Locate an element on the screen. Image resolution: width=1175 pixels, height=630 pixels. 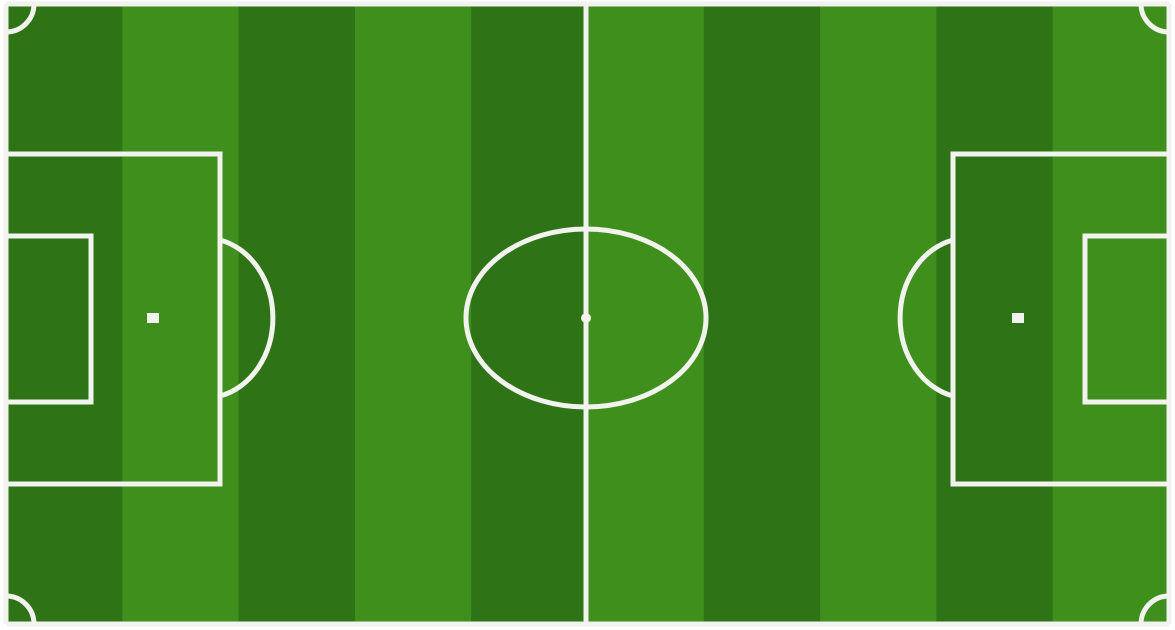
corner-arc-bottom-right is located at coordinates (1154, 609).